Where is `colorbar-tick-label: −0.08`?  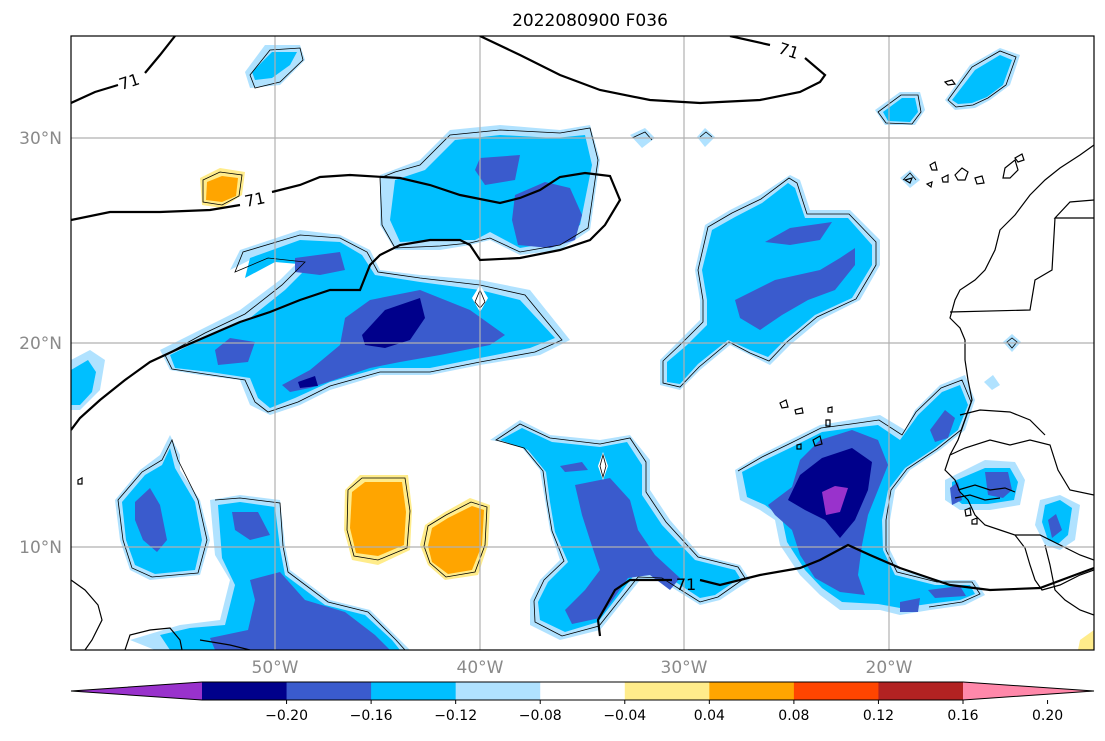
colorbar-tick-label: −0.08 is located at coordinates (540, 716).